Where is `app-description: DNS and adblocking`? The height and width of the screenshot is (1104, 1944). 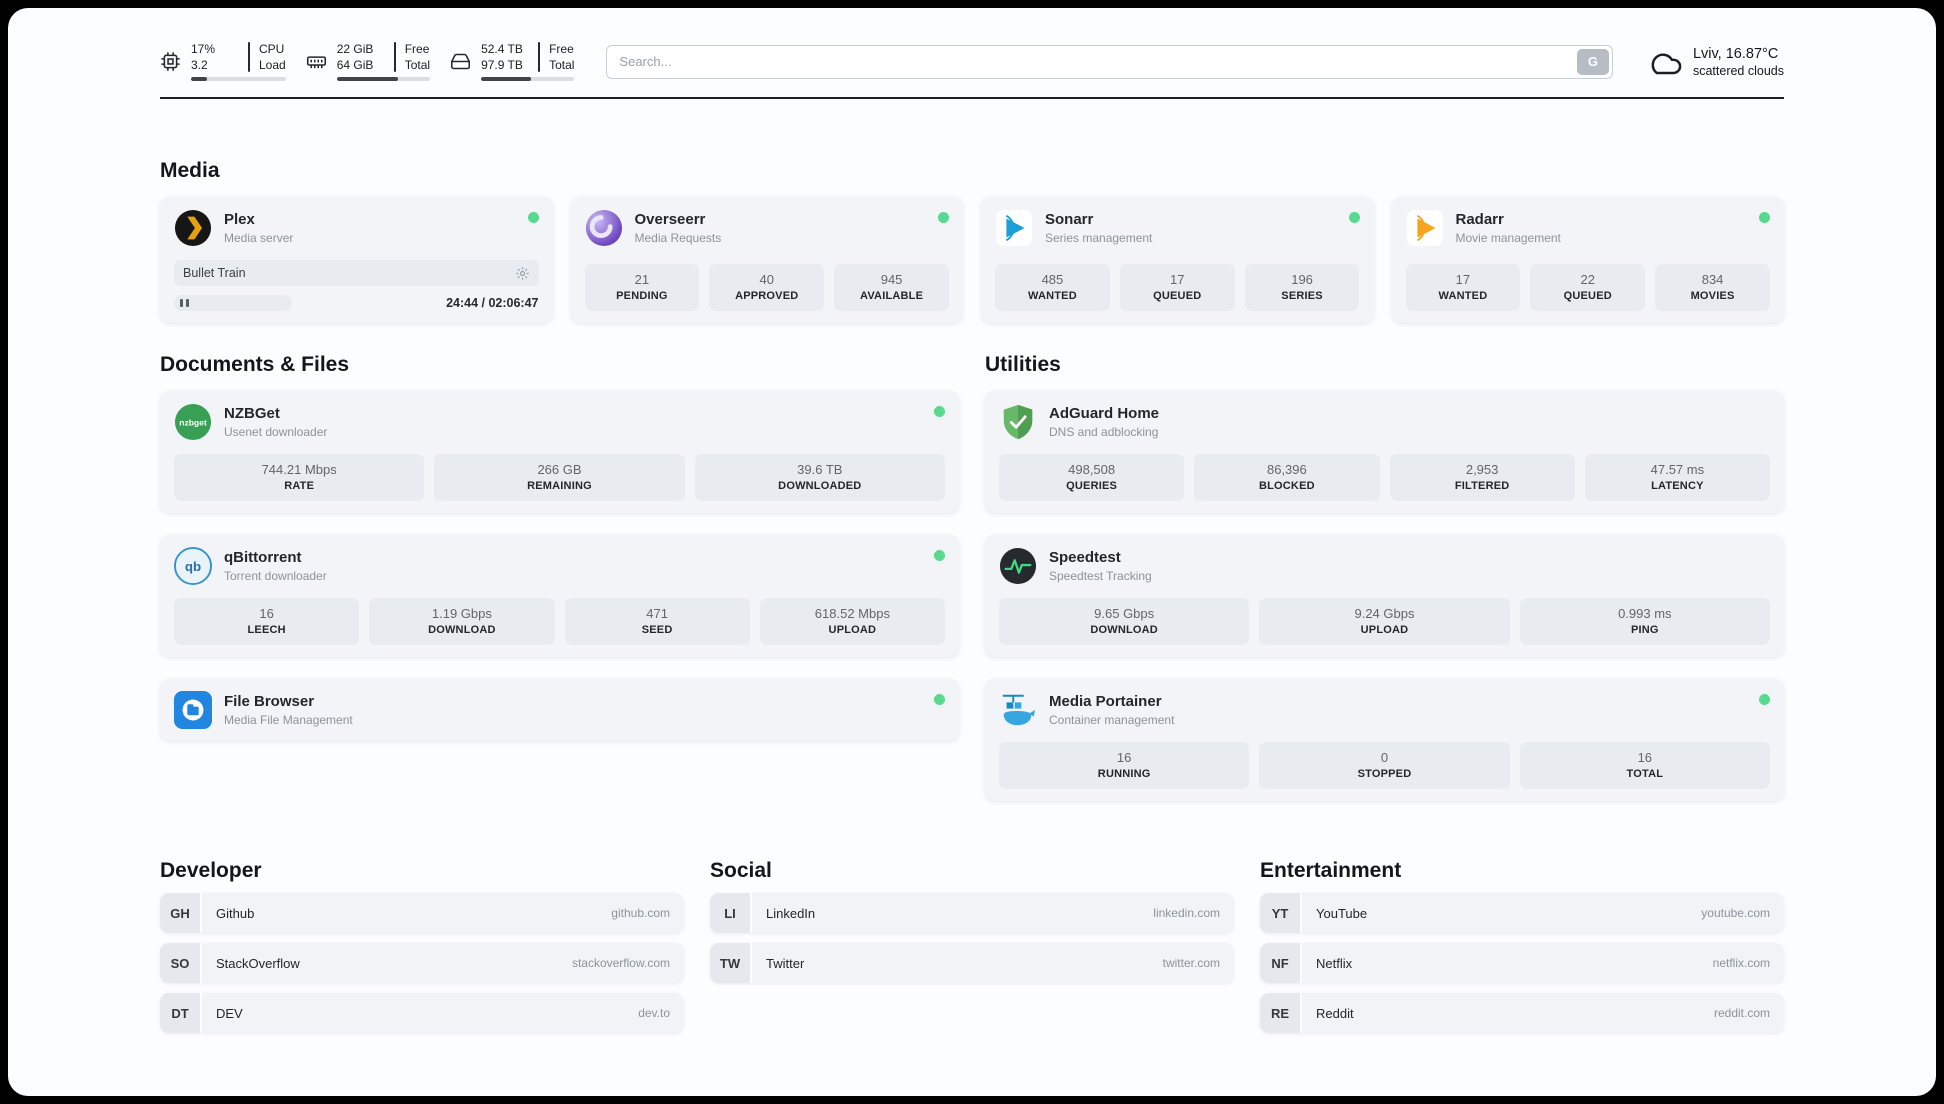 app-description: DNS and adblocking is located at coordinates (1104, 432).